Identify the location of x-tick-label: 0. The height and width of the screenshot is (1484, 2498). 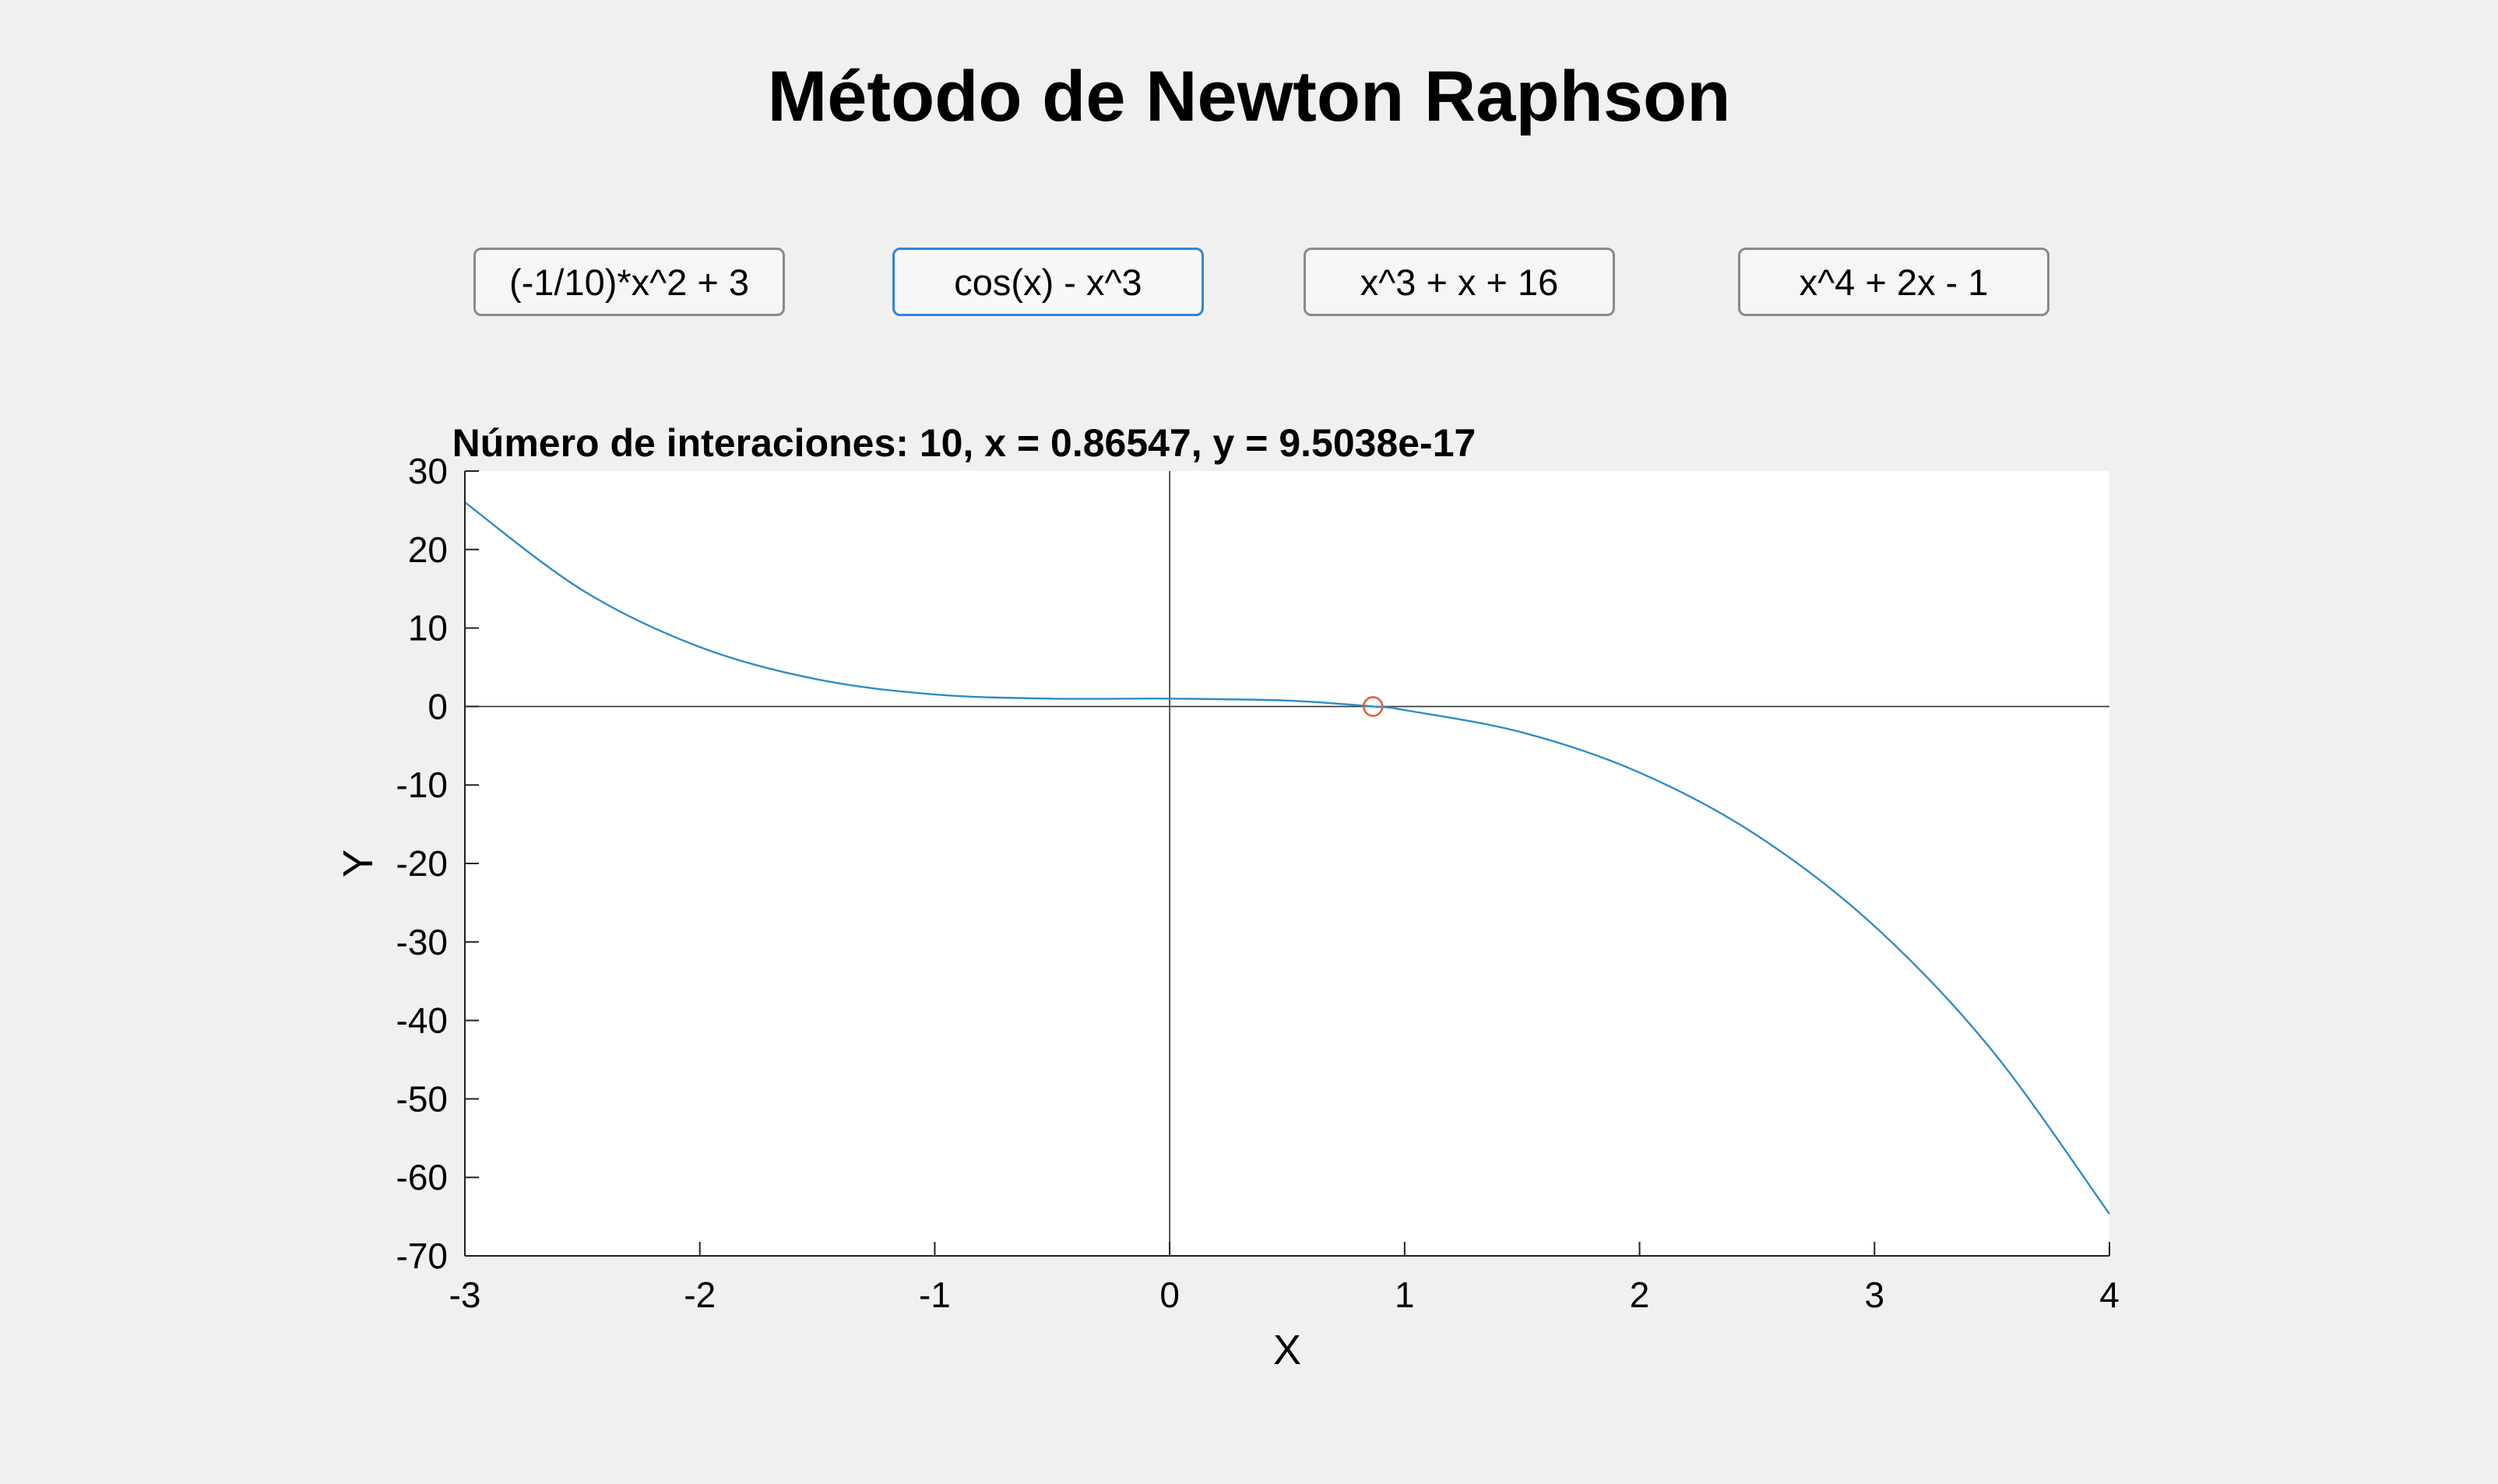
(1169, 1295).